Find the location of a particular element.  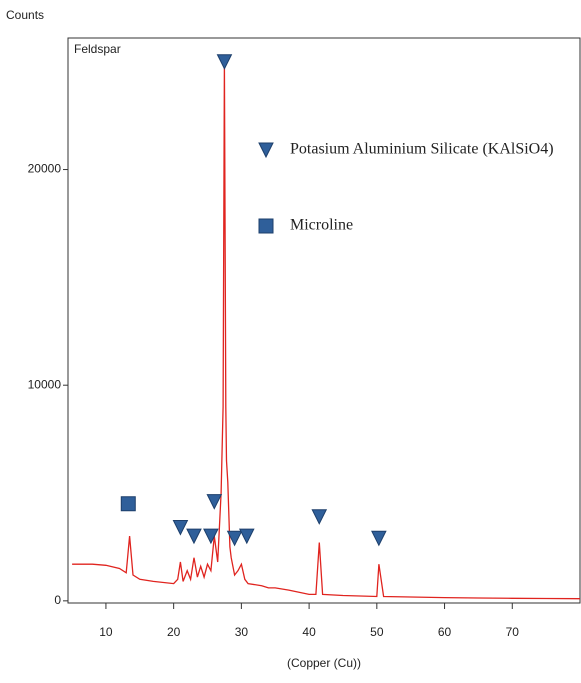

x-tick-label: 60 is located at coordinates (445, 632).